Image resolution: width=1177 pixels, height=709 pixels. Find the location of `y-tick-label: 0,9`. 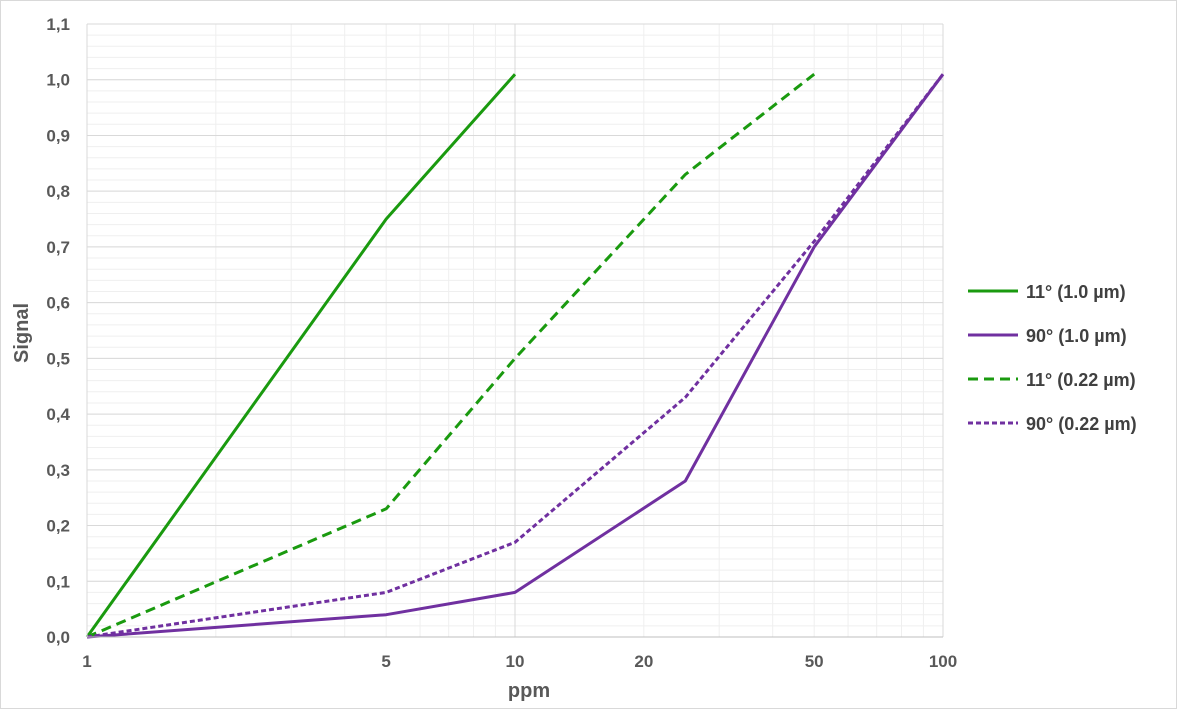

y-tick-label: 0,9 is located at coordinates (58, 135).